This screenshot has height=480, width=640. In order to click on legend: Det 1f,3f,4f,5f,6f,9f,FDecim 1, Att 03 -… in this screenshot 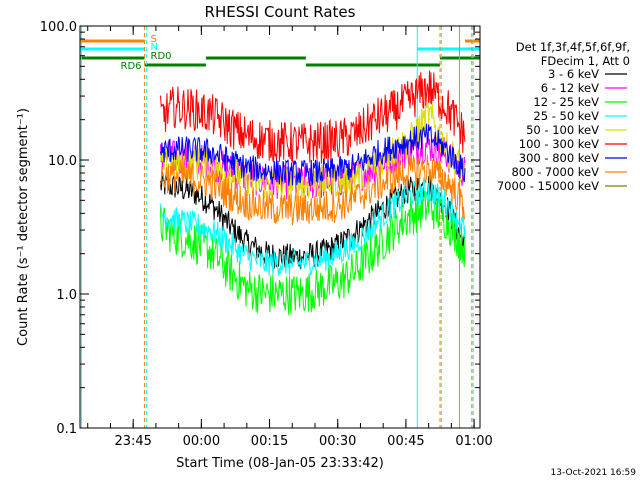, I will do `click(563, 116)`.